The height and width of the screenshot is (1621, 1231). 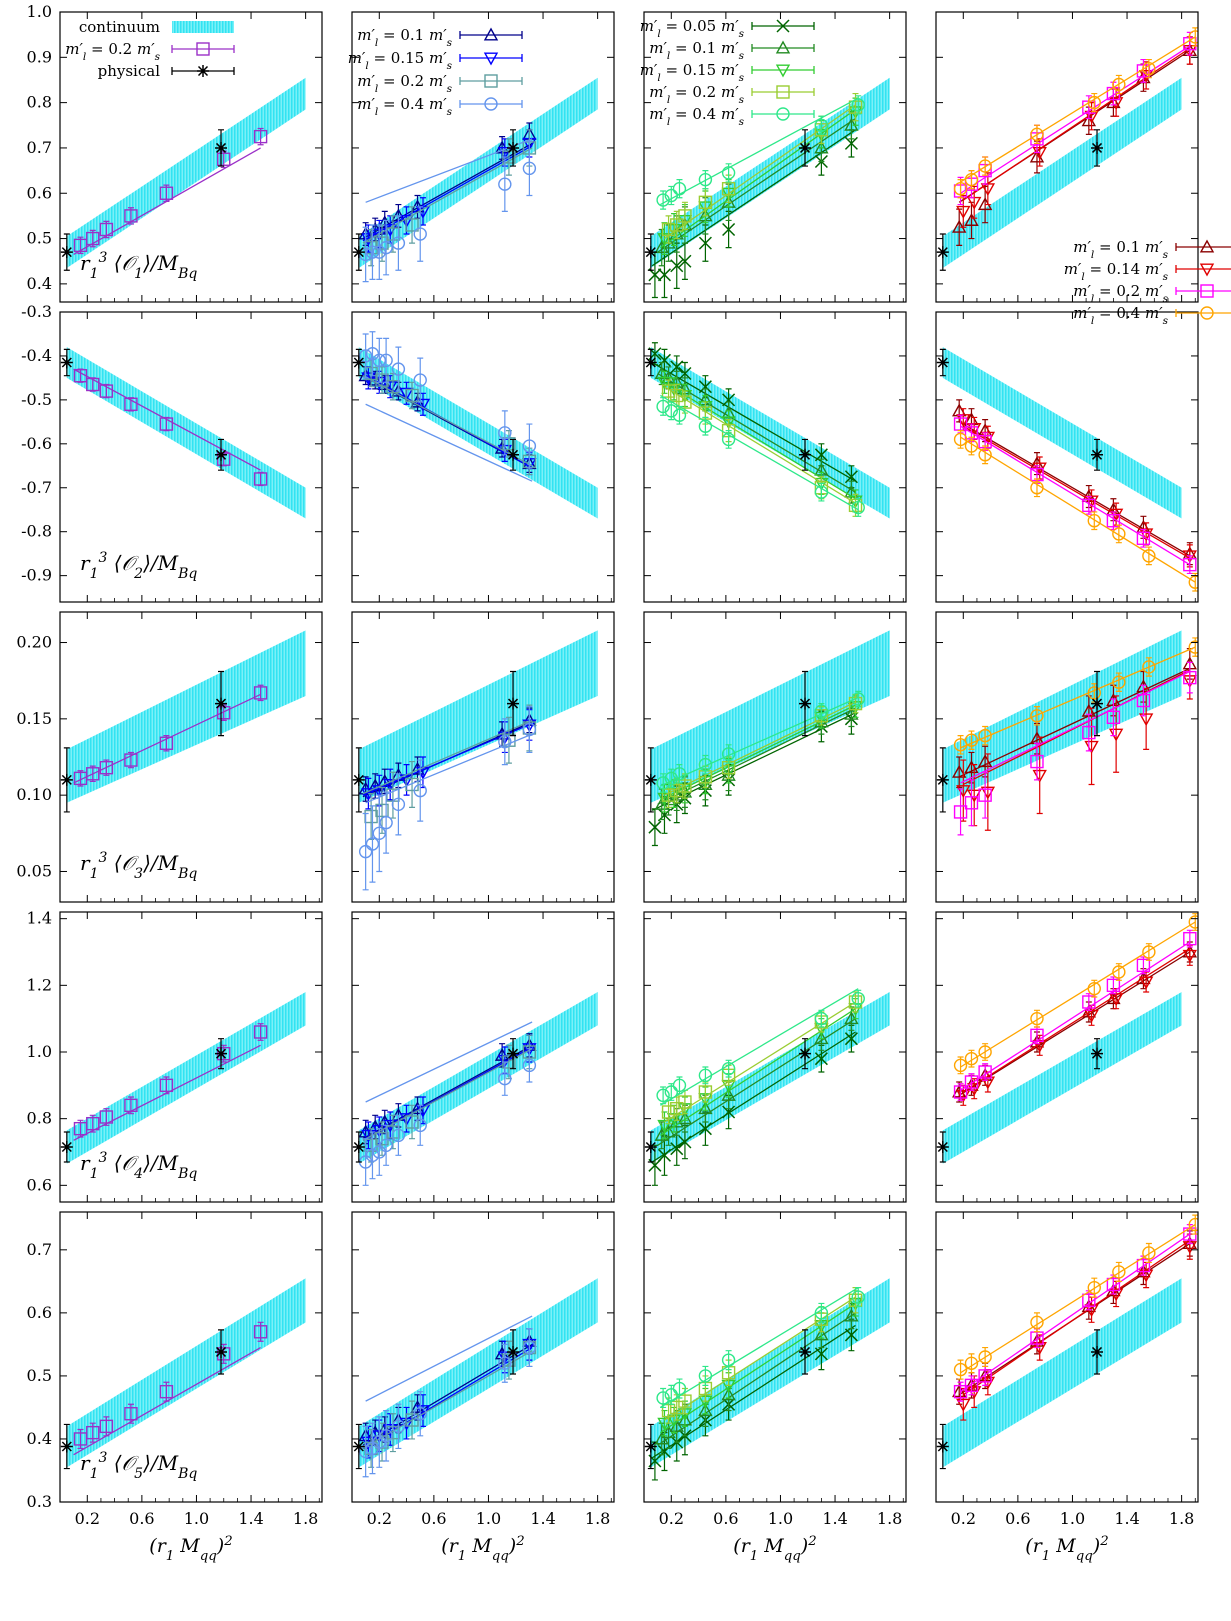 What do you see at coordinates (696, 50) in the screenshot?
I see `legend-label: m′l = 0.1 m′s` at bounding box center [696, 50].